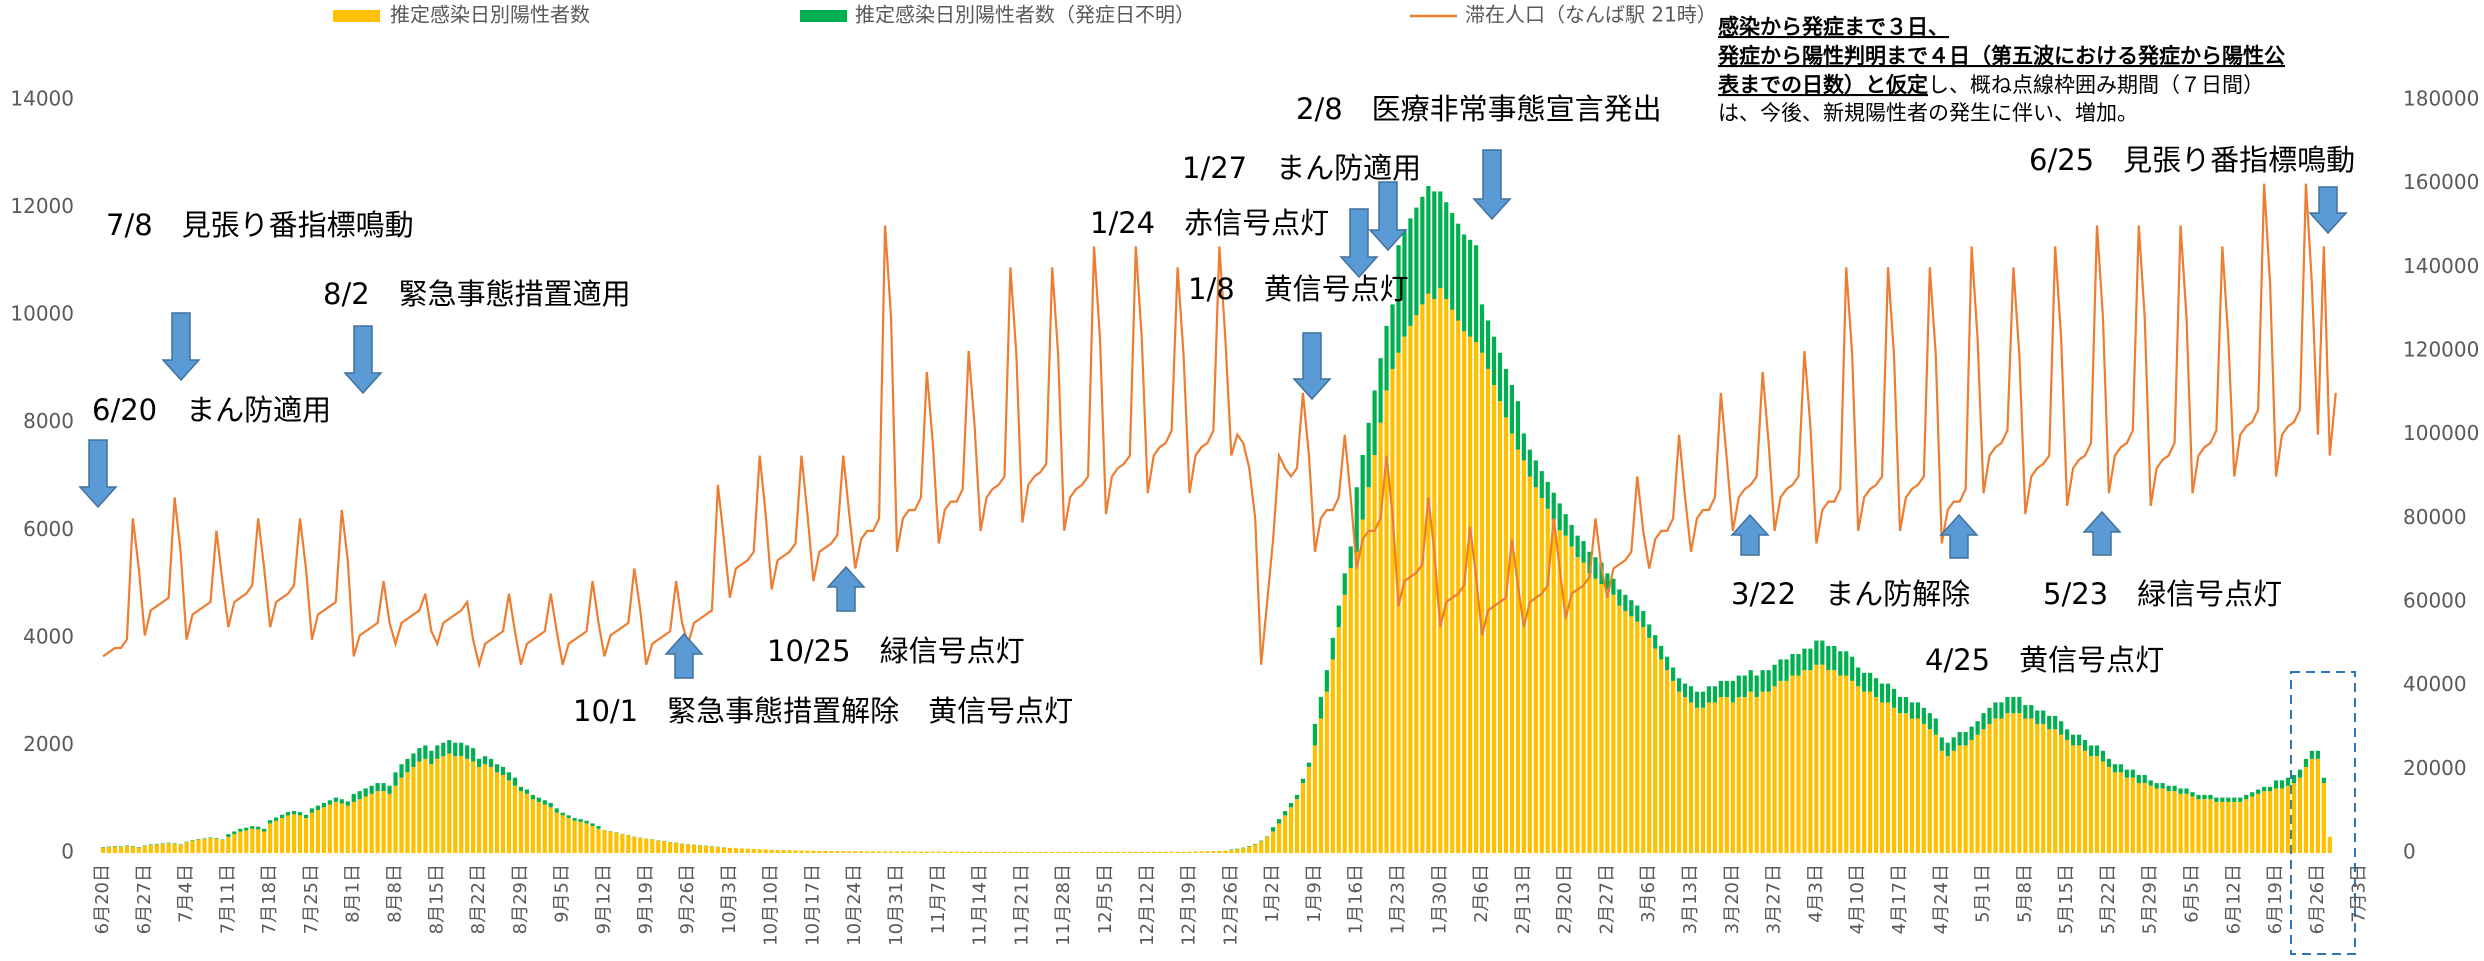 This screenshot has width=2484, height=961. What do you see at coordinates (395, 893) in the screenshot?
I see `x-tick-label: 8月8日` at bounding box center [395, 893].